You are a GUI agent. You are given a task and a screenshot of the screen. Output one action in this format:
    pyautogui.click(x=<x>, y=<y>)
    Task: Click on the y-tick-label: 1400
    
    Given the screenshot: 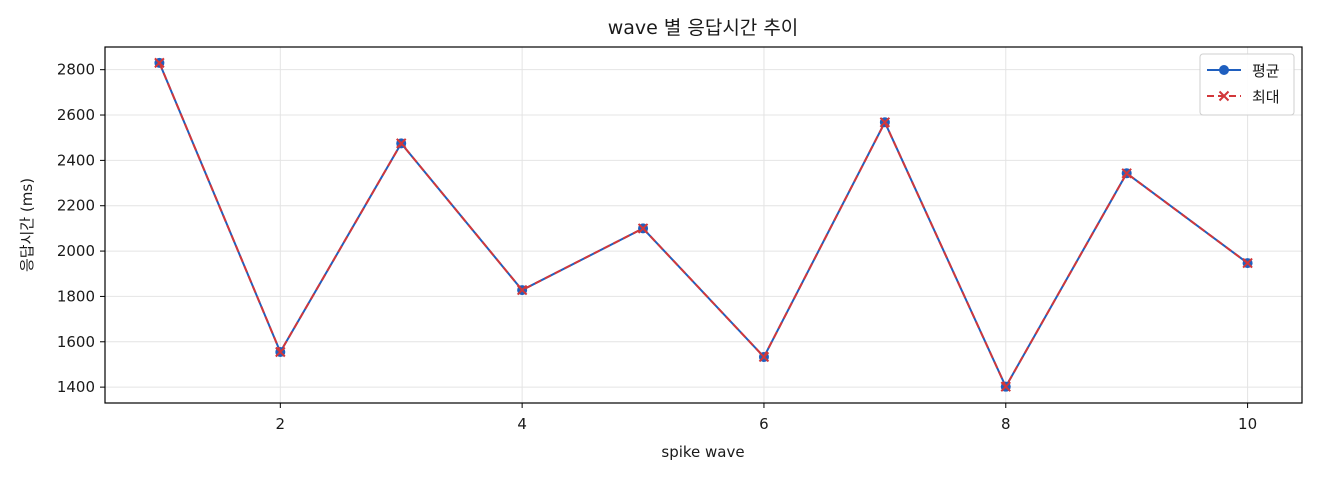 What is the action you would take?
    pyautogui.click(x=76, y=387)
    